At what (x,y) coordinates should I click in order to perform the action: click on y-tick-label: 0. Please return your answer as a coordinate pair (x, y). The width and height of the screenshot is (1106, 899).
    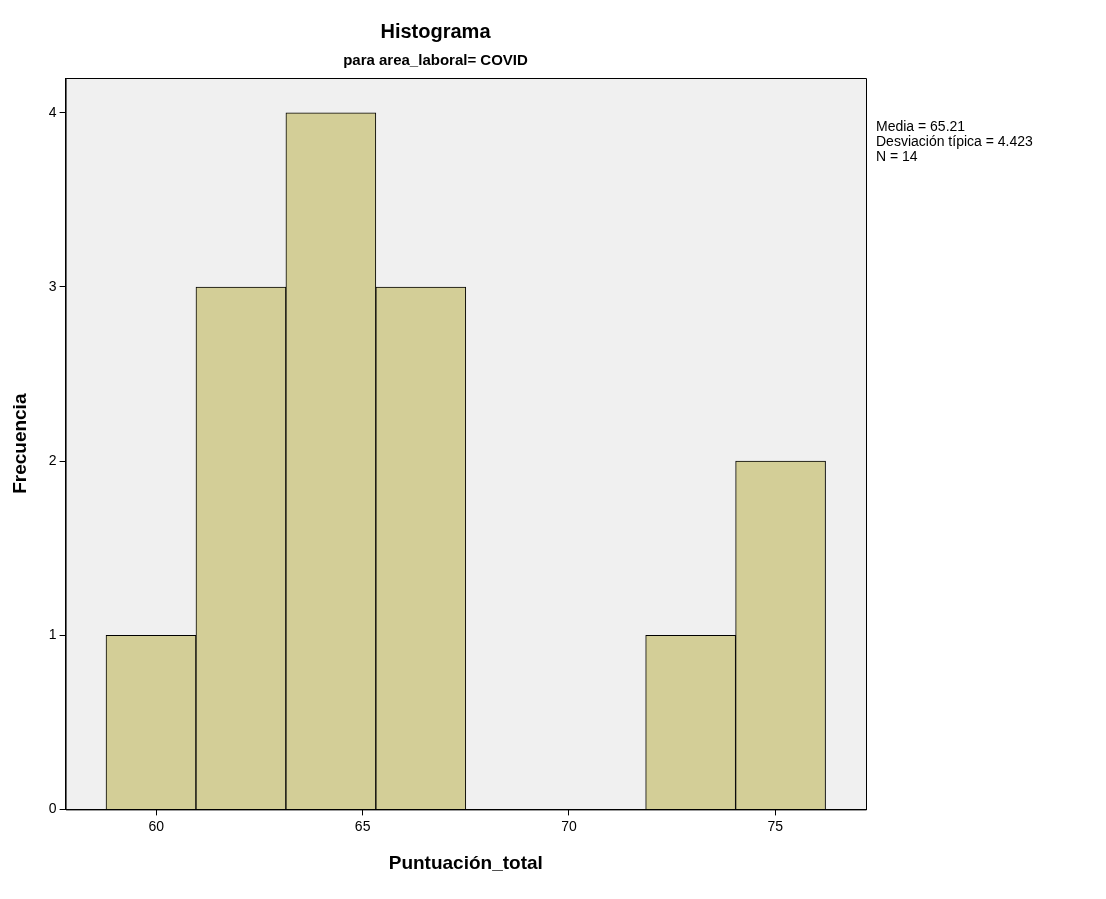
    Looking at the image, I should click on (52, 808).